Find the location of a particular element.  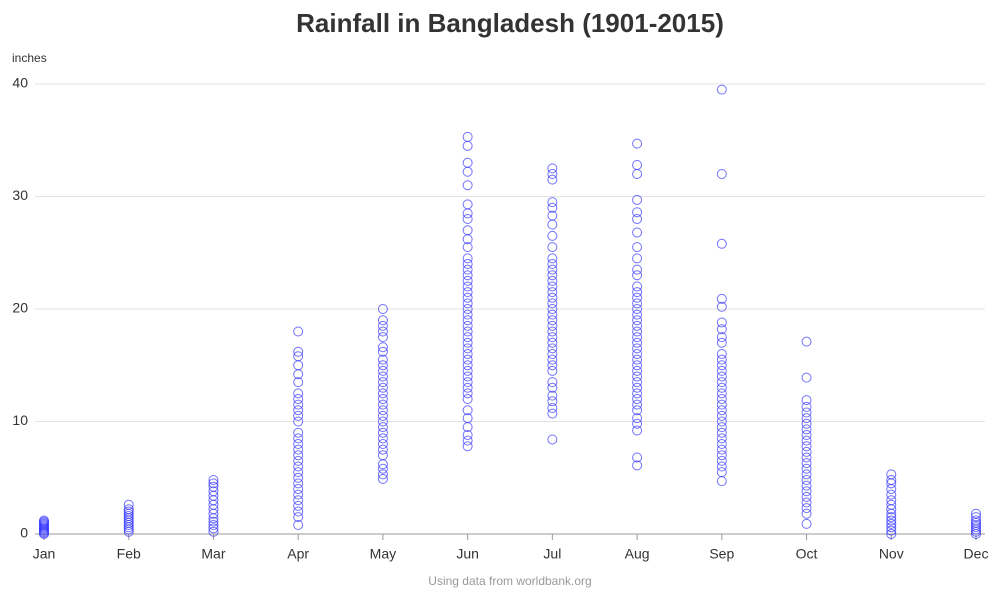

x-tick-label: Dec is located at coordinates (976, 554).